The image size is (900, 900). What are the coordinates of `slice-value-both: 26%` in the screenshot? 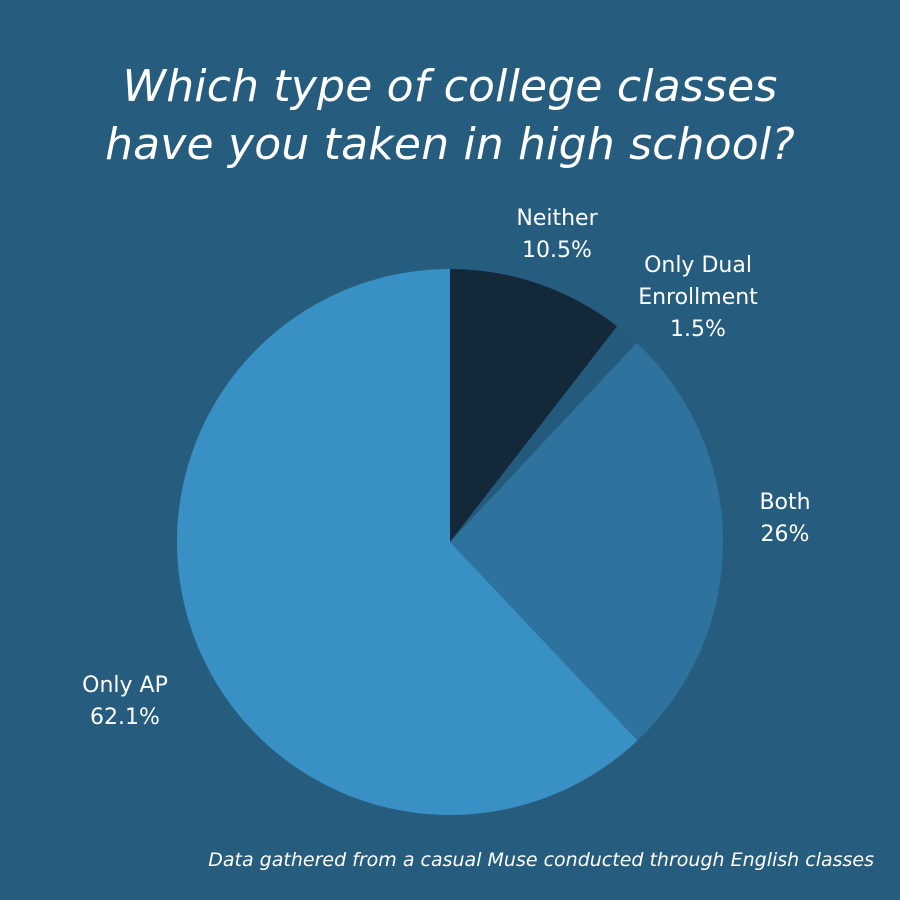 It's located at (785, 534).